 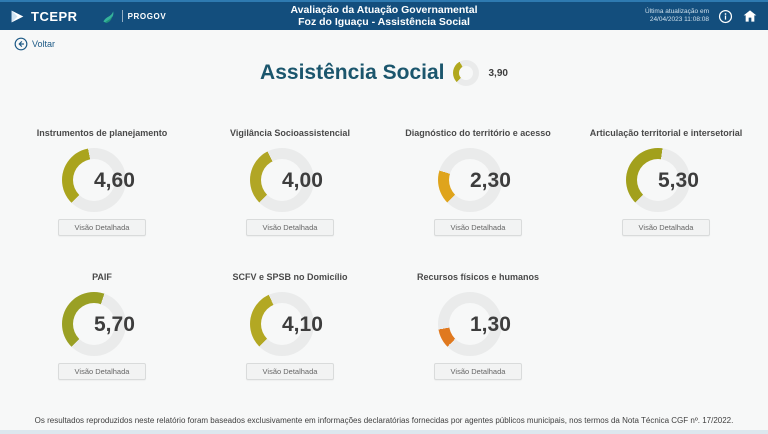 I want to click on indicator-card: PAIF 5,70 Visão Detalhada, so click(x=102, y=334).